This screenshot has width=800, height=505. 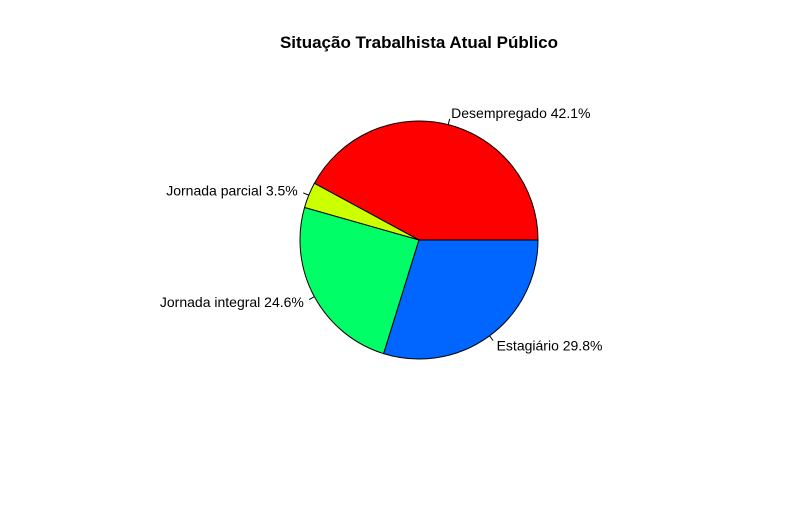 I want to click on pie-slices, so click(x=419, y=240).